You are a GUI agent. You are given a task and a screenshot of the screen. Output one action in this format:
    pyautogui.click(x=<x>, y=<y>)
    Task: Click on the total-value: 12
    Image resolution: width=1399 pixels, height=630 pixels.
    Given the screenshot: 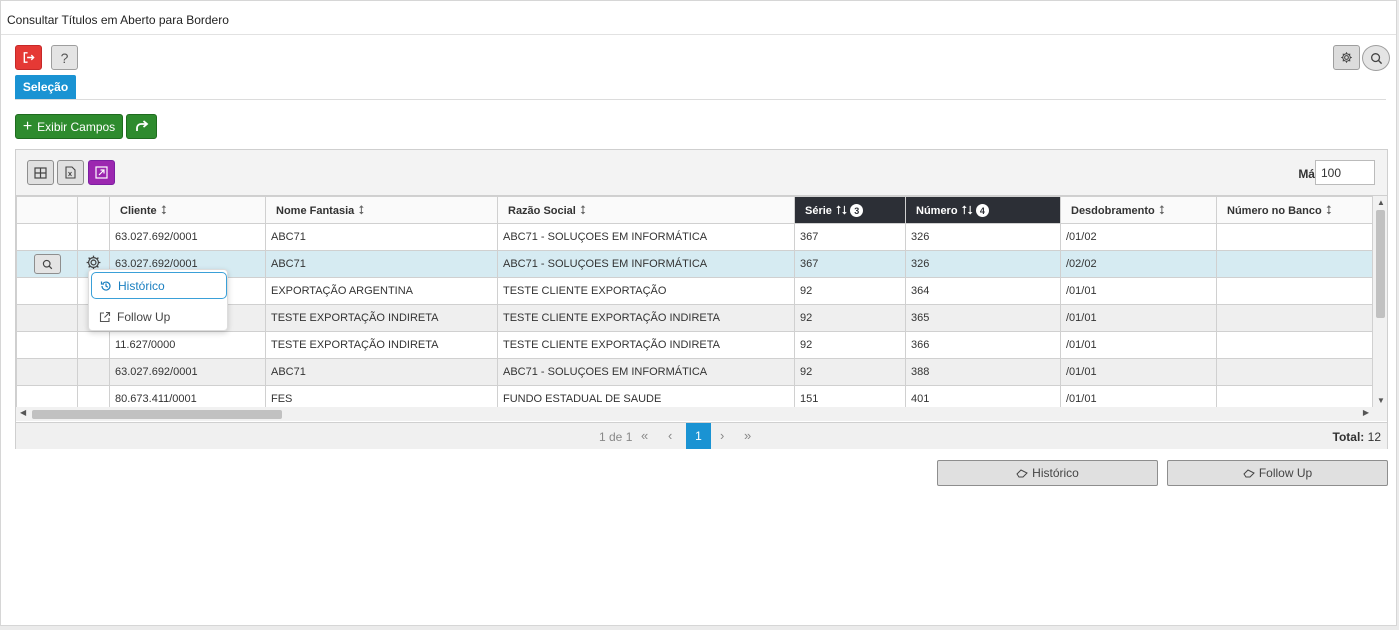 What is the action you would take?
    pyautogui.click(x=1374, y=437)
    